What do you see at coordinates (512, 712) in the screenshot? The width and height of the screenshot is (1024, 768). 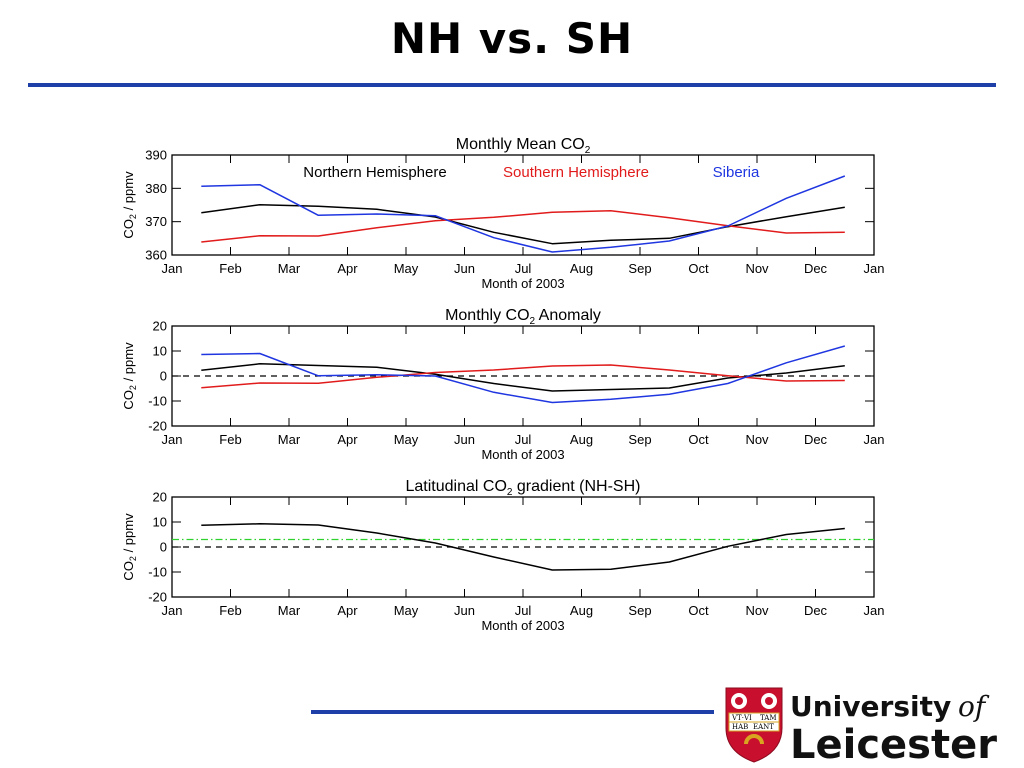 I see `footer-divider` at bounding box center [512, 712].